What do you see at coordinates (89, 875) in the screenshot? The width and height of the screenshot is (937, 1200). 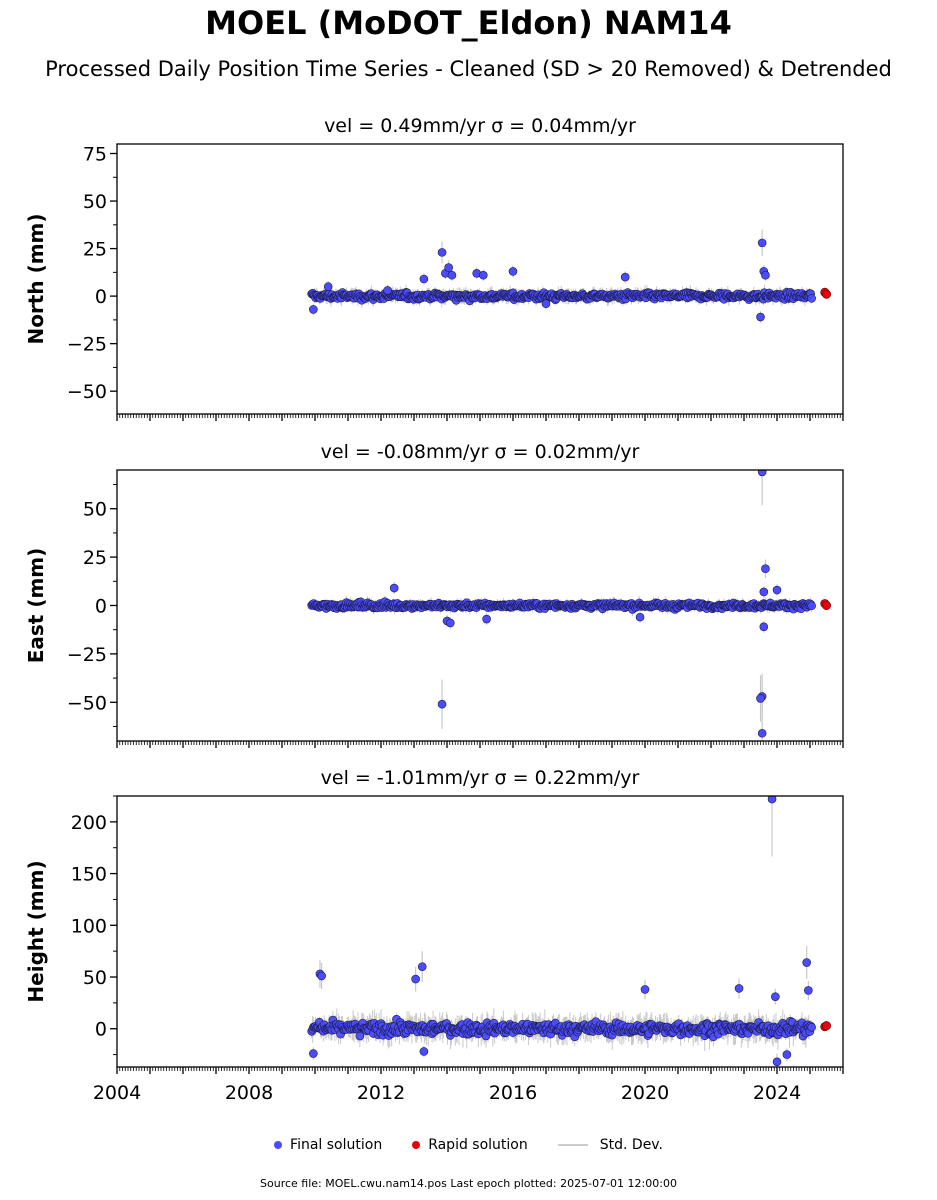 I see `y-tick-label: 150` at bounding box center [89, 875].